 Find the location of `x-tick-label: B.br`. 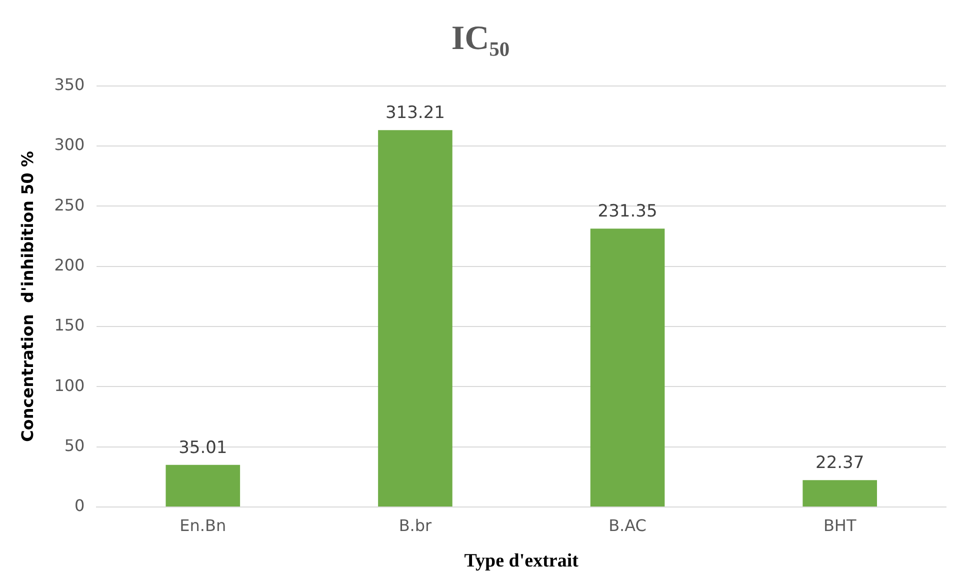

x-tick-label: B.br is located at coordinates (415, 525).